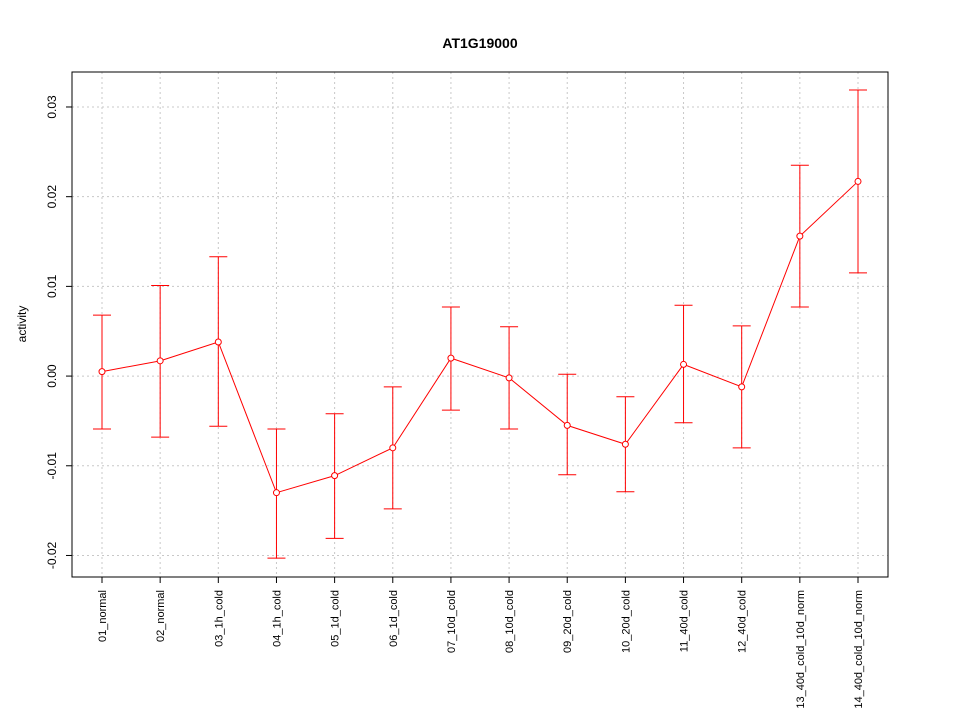 The height and width of the screenshot is (720, 960). What do you see at coordinates (336, 618) in the screenshot?
I see `x-tick-label: 05_1d_cold` at bounding box center [336, 618].